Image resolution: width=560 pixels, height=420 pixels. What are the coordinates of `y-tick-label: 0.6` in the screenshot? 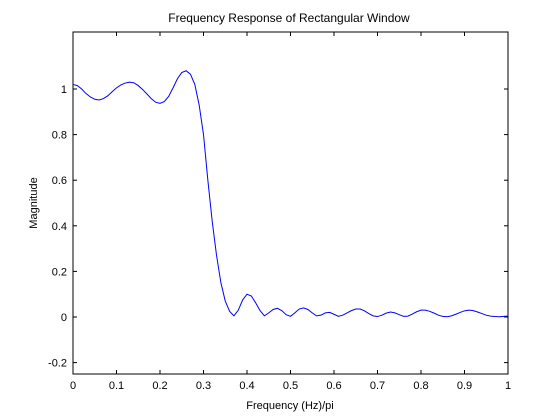 It's located at (59, 181).